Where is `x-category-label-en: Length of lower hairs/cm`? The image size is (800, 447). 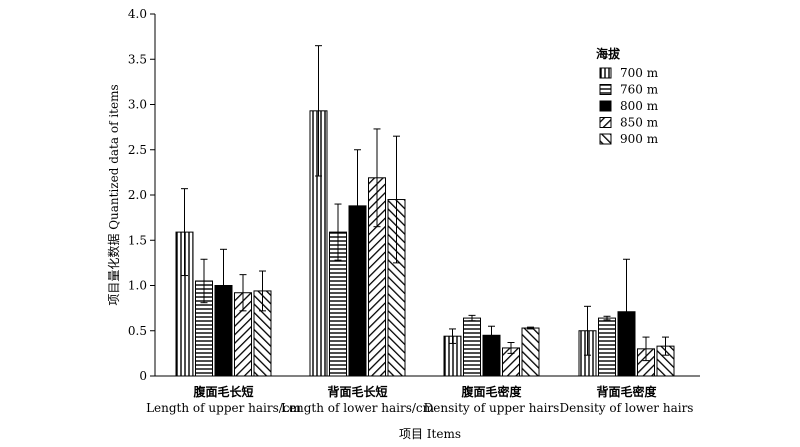
x-category-label-en: Length of lower hairs/cm is located at coordinates (358, 408).